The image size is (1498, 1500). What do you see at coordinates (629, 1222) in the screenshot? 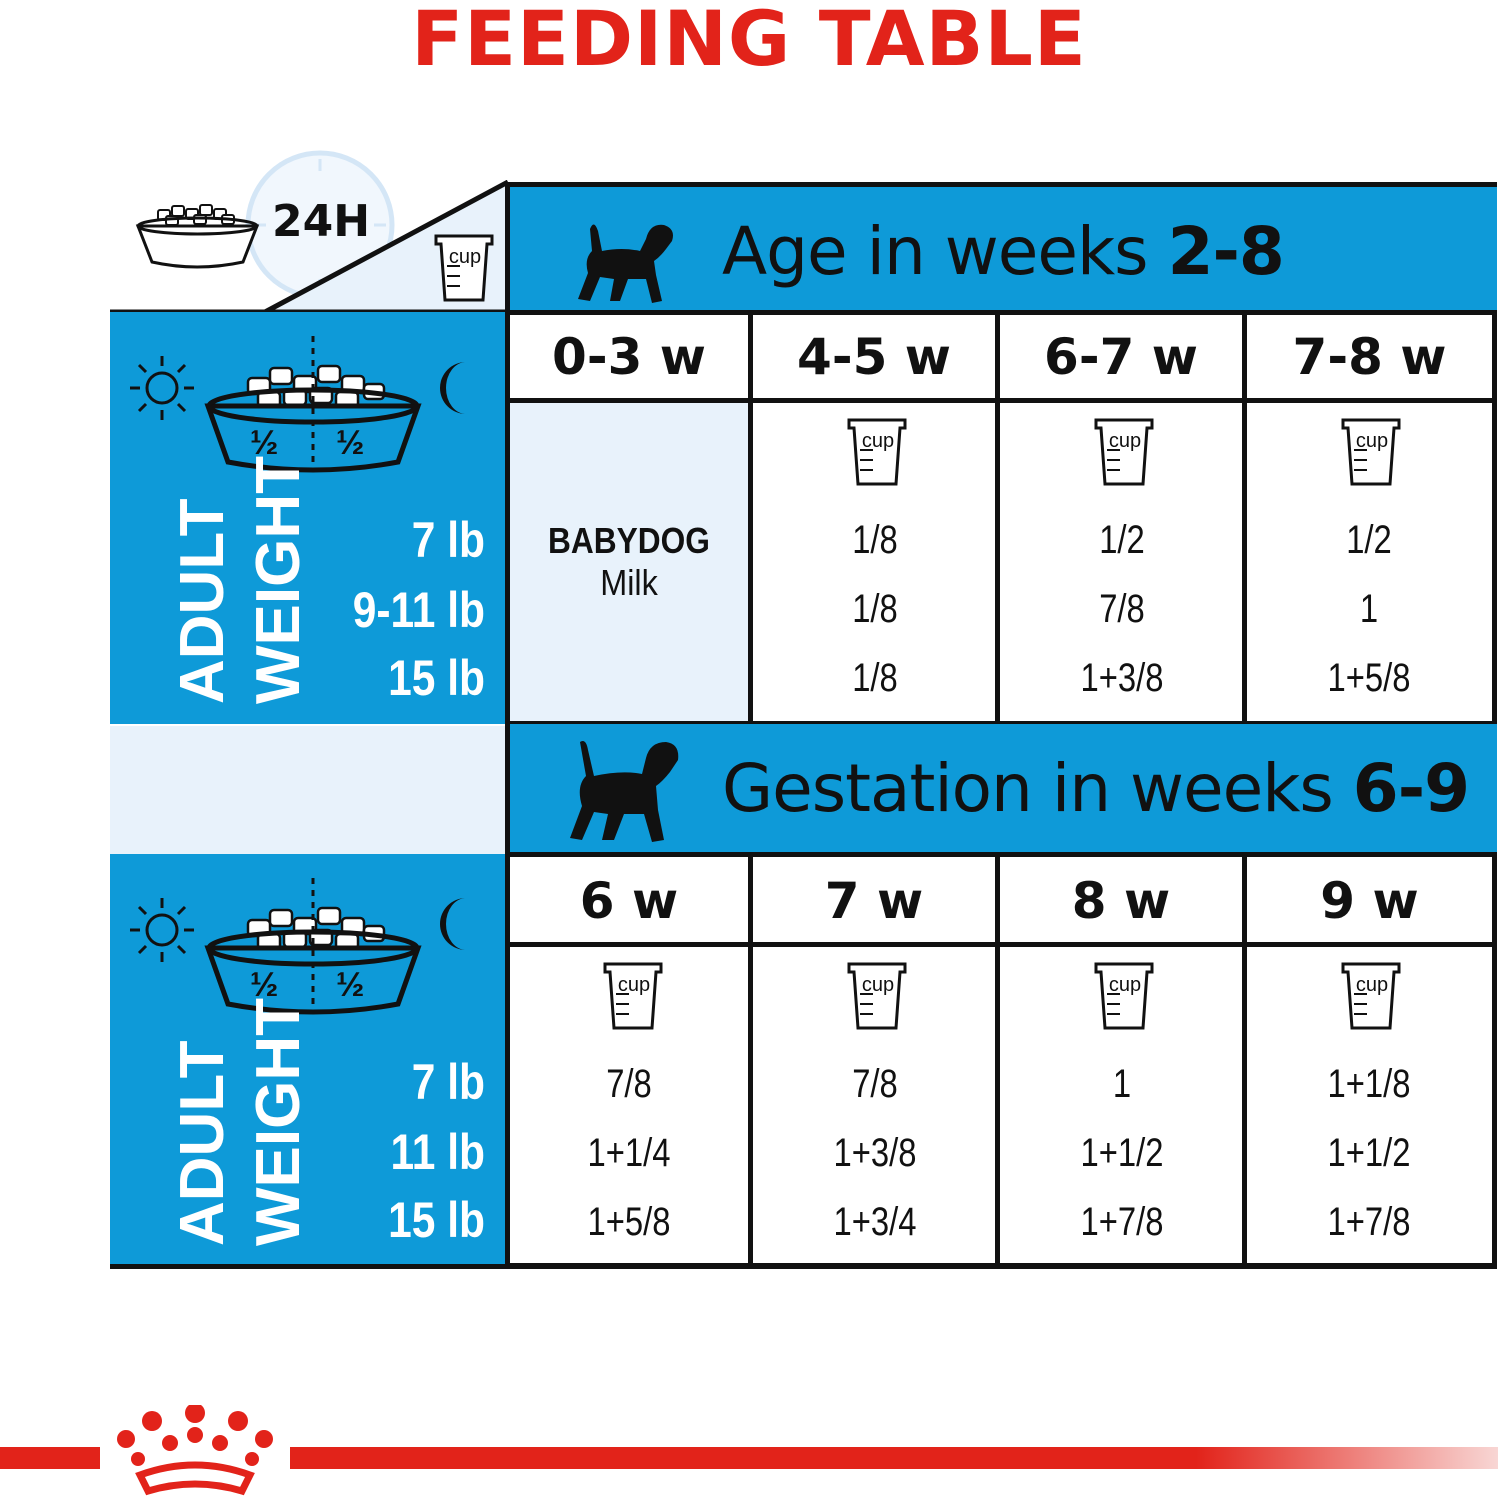
I see `gestation-cell: 1+5/8` at bounding box center [629, 1222].